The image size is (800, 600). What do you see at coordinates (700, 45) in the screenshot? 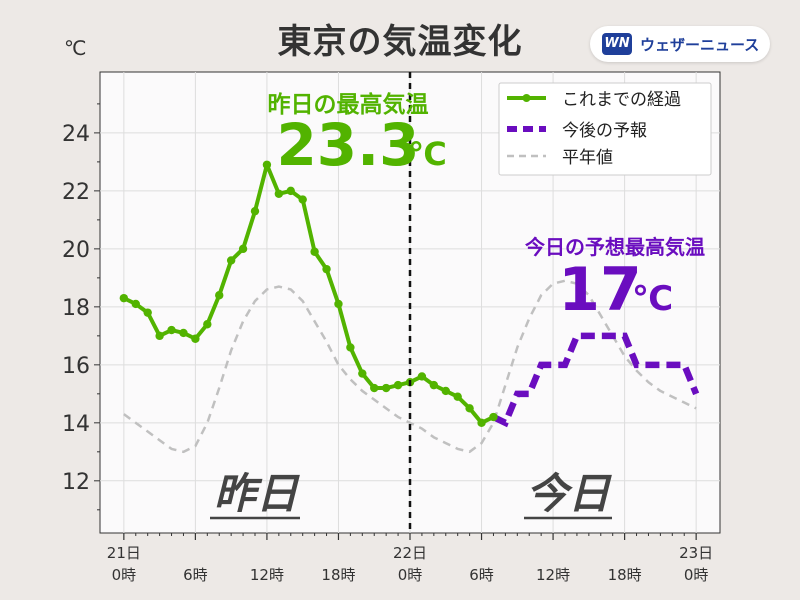
I see `logo-text: ウェザーニュース` at bounding box center [700, 45].